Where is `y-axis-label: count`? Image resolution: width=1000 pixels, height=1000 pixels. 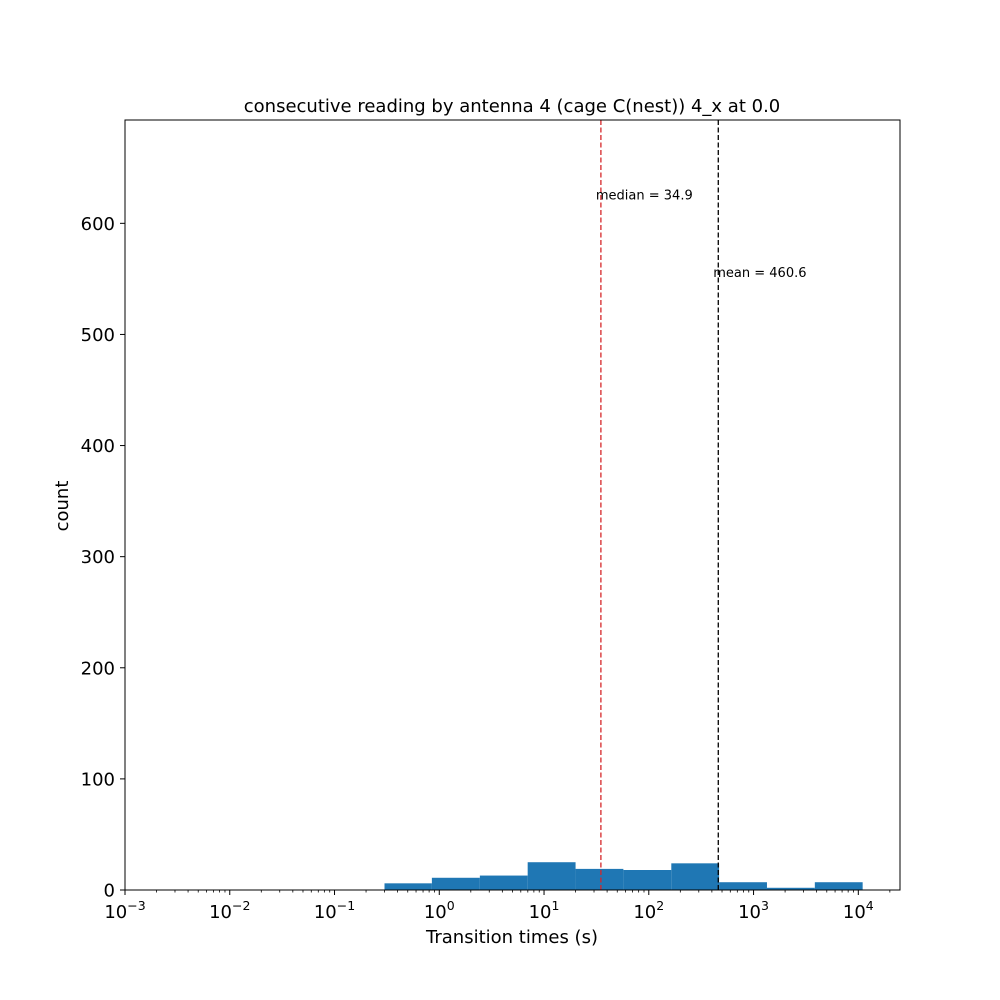
y-axis-label: count is located at coordinates (62, 506).